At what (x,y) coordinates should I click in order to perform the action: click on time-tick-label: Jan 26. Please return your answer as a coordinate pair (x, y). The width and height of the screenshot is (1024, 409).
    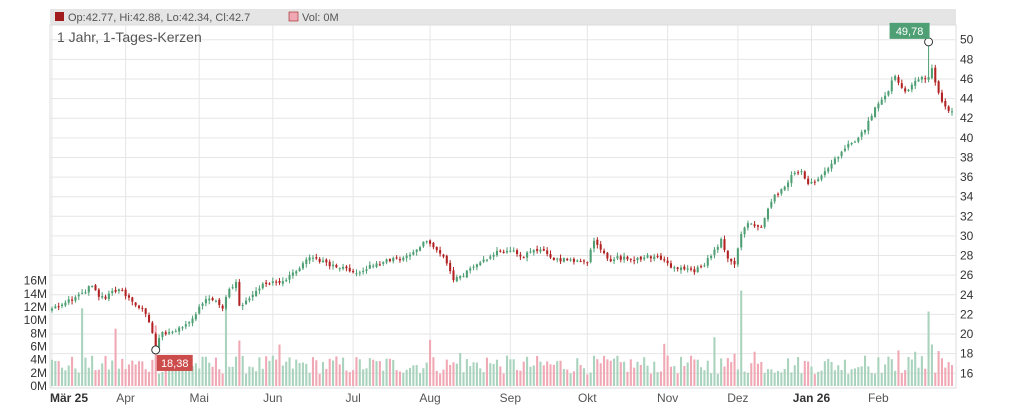
    Looking at the image, I should click on (812, 398).